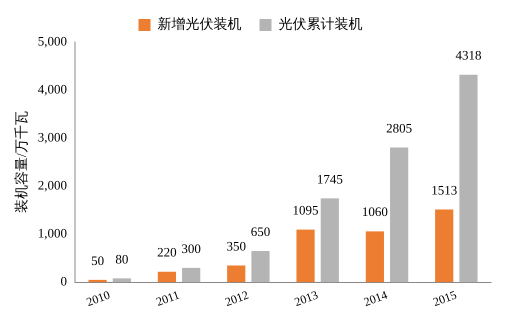  I want to click on data-label: 80, so click(121, 258).